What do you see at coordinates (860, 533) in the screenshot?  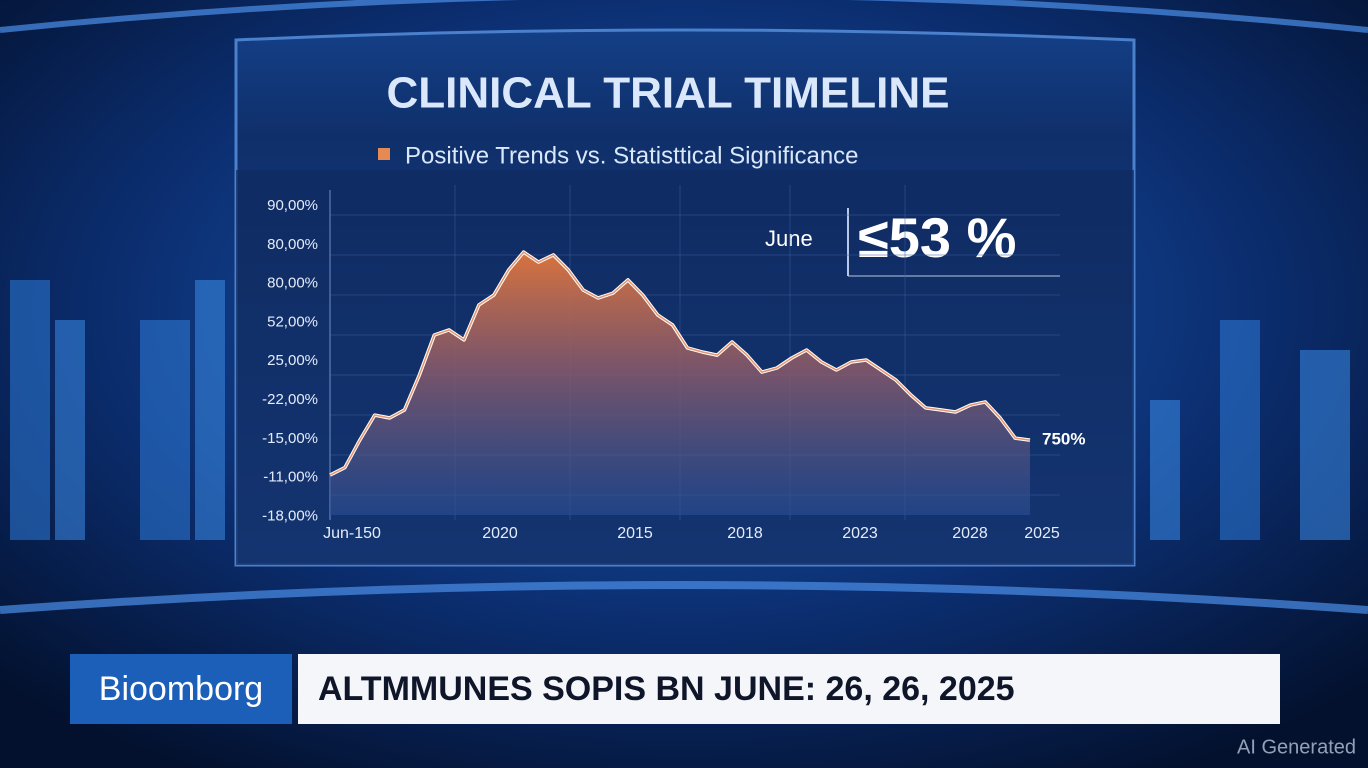 I see `x-tick-label: 2023` at bounding box center [860, 533].